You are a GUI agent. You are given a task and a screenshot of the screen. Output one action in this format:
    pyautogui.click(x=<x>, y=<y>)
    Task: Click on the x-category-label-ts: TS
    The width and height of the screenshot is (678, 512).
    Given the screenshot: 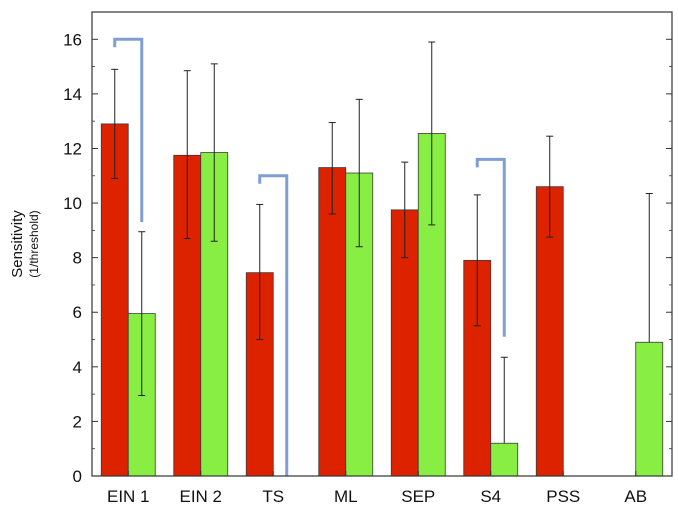 What is the action you would take?
    pyautogui.click(x=273, y=496)
    